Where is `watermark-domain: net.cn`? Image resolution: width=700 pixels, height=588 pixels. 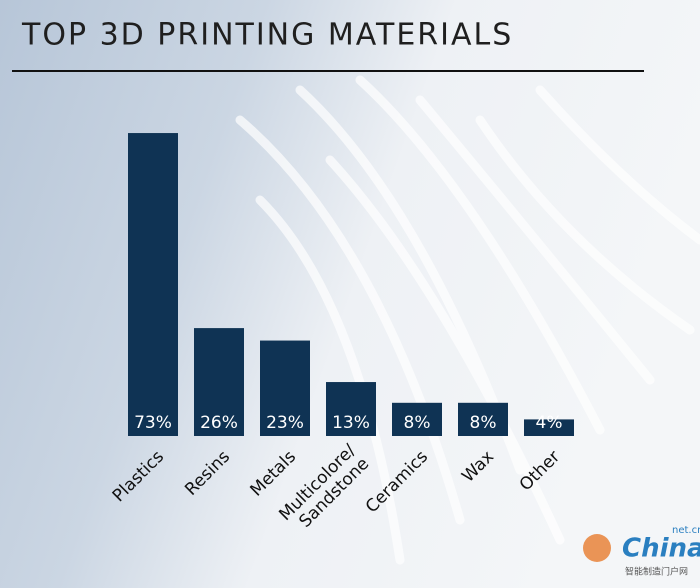
watermark-domain: net.cn is located at coordinates (686, 530).